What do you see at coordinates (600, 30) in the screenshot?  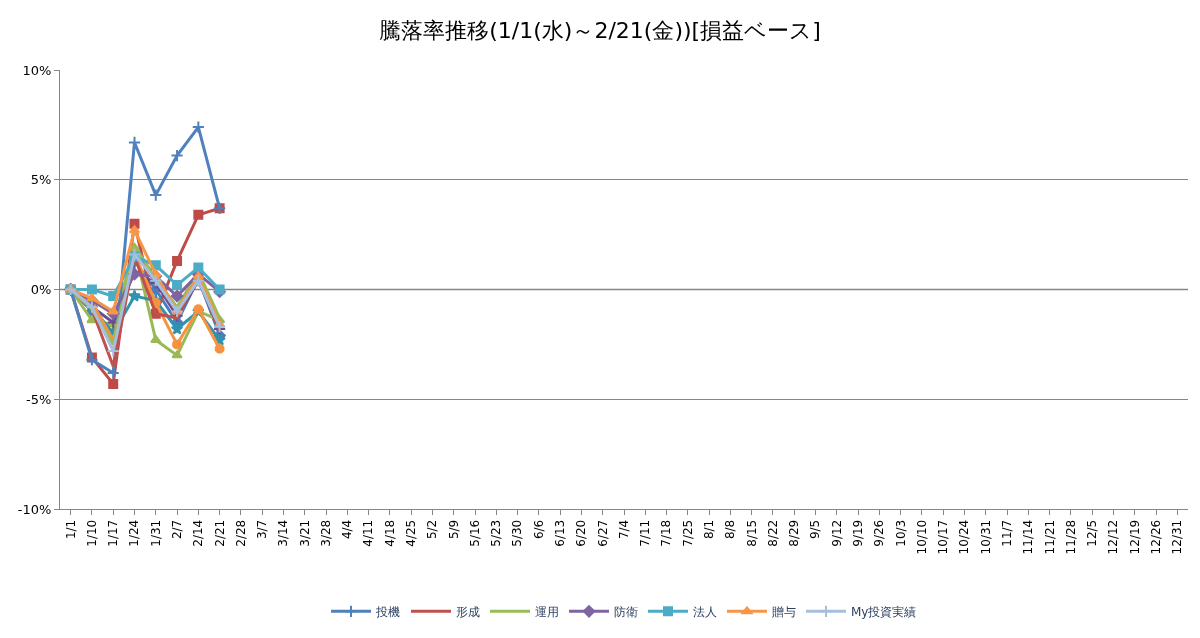 I see `chart-title: 騰落率推移(1/1(水)～2/21(金))[損益ベース]` at bounding box center [600, 30].